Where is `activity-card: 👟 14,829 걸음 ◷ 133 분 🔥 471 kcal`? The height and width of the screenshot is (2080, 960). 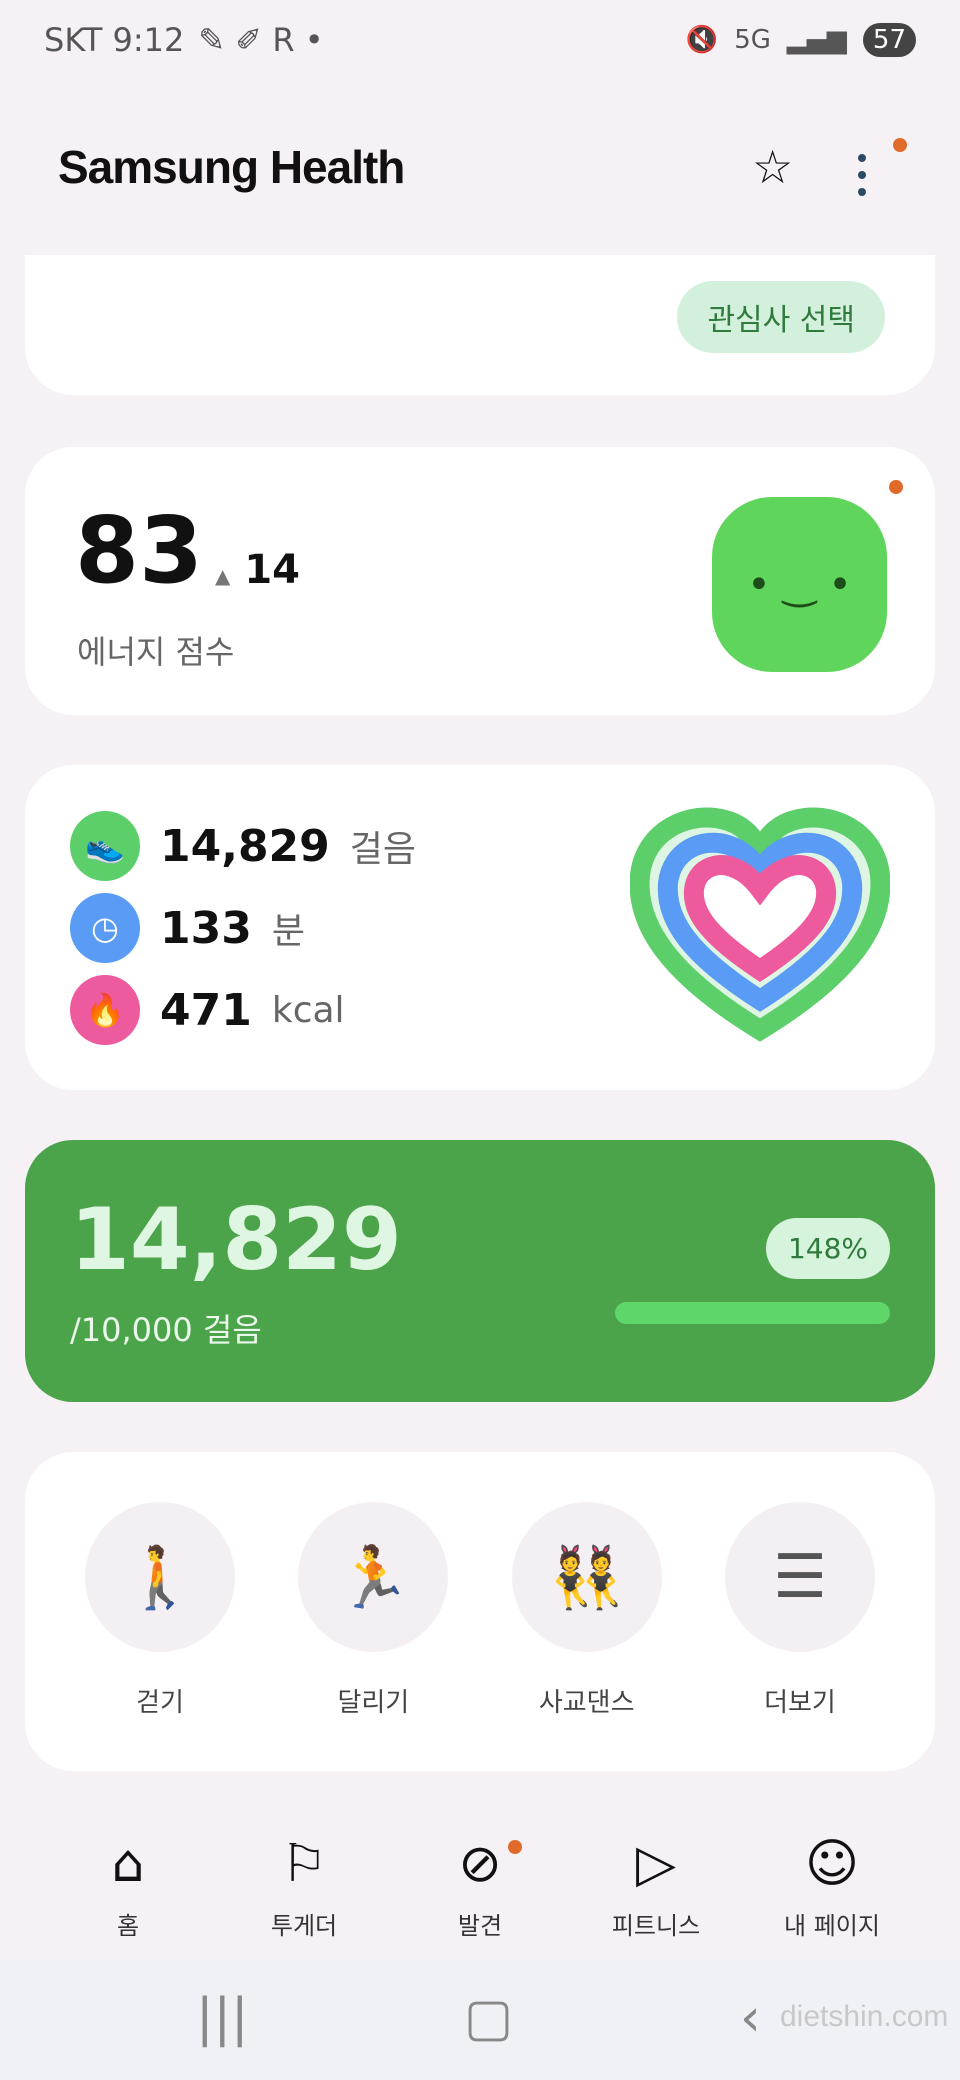
activity-card: 👟 14,829 걸음 ◷ 133 분 🔥 471 kcal is located at coordinates (480, 927).